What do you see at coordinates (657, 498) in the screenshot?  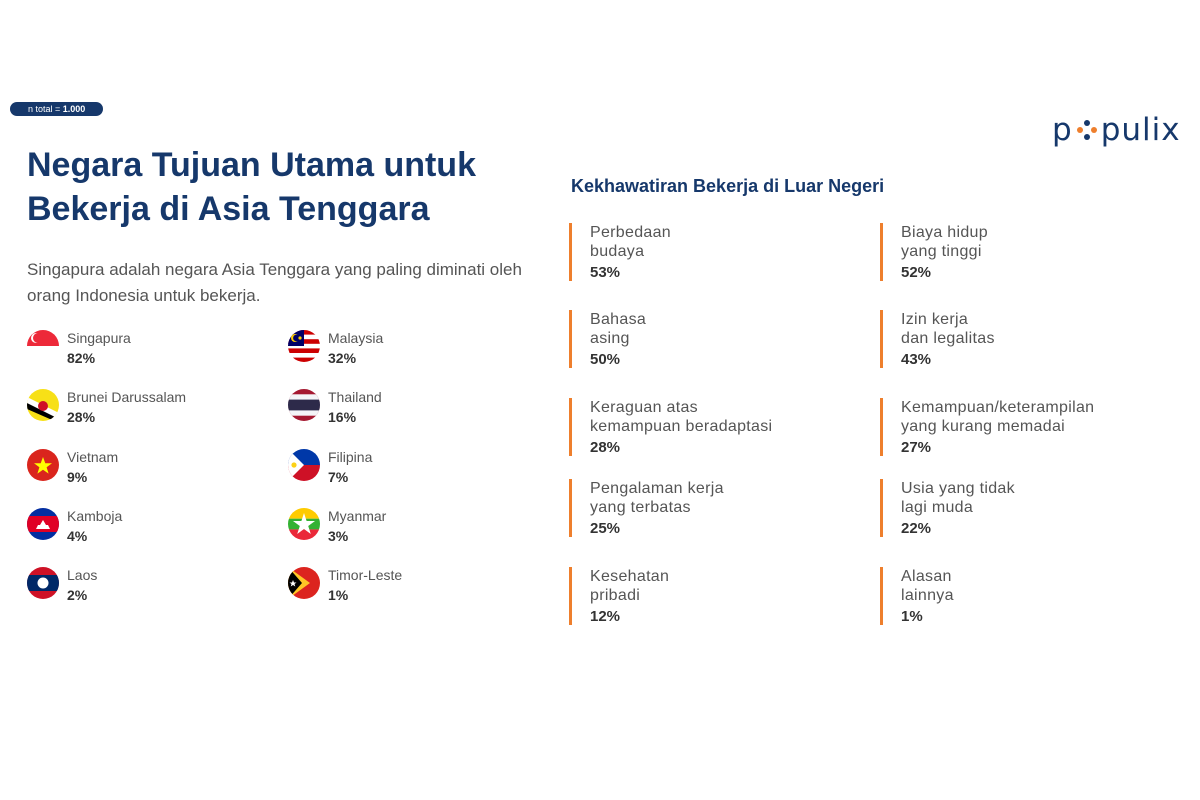 I see `concern-label: Pengalaman kerja yang terbatas` at bounding box center [657, 498].